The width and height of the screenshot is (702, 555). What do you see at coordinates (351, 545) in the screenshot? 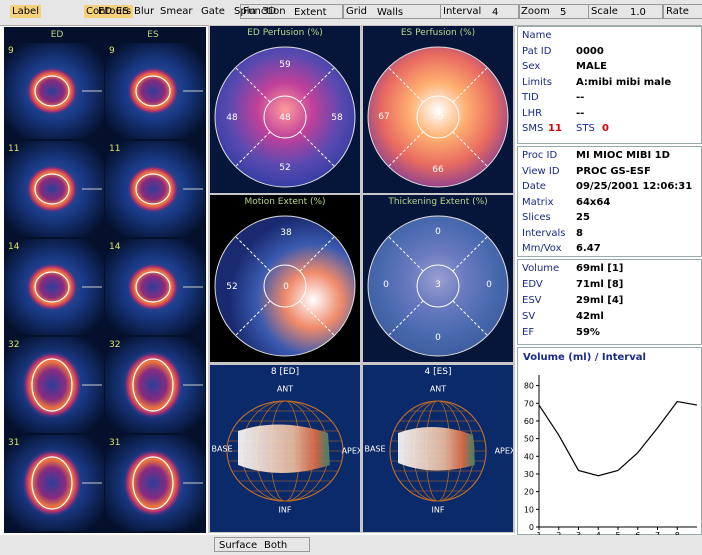
I see `bottom-bar: Surface Both` at bounding box center [351, 545].